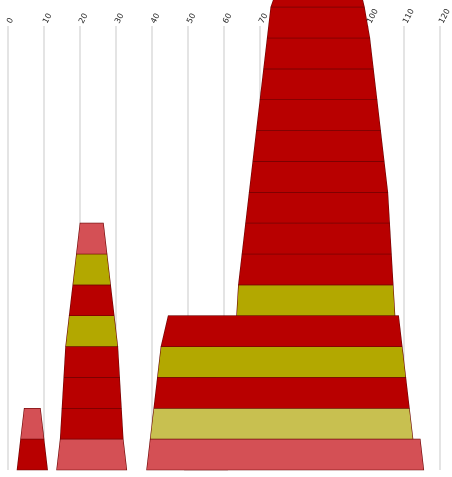  I want to click on x-tick-label: 70, so click(263, 18).